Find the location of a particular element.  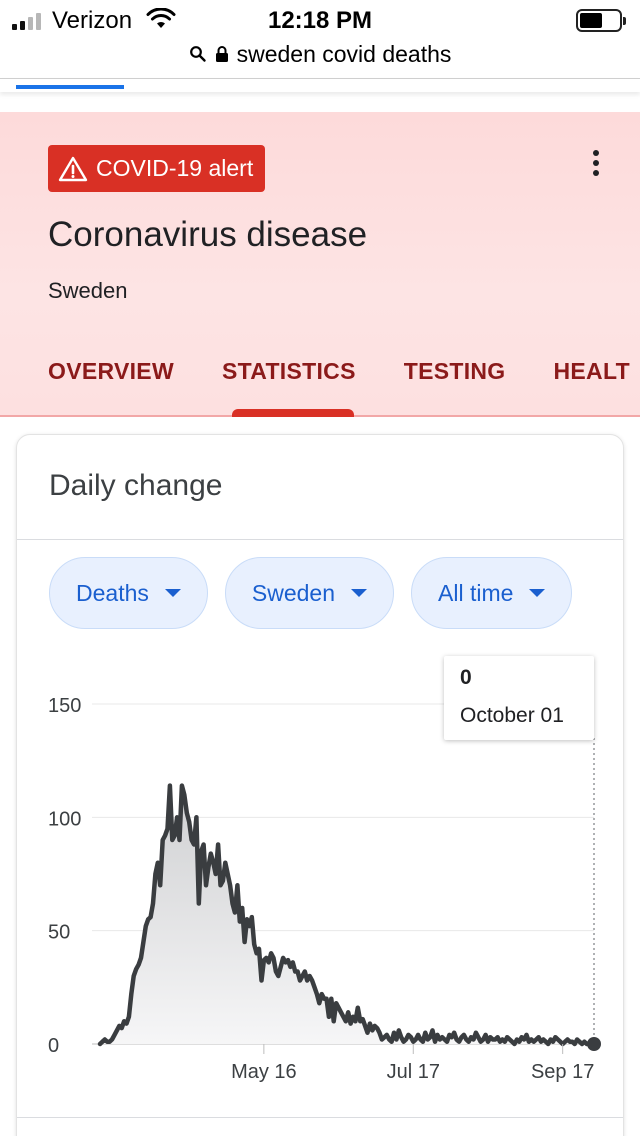

x-tick-label: Jul 17 is located at coordinates (413, 1072).